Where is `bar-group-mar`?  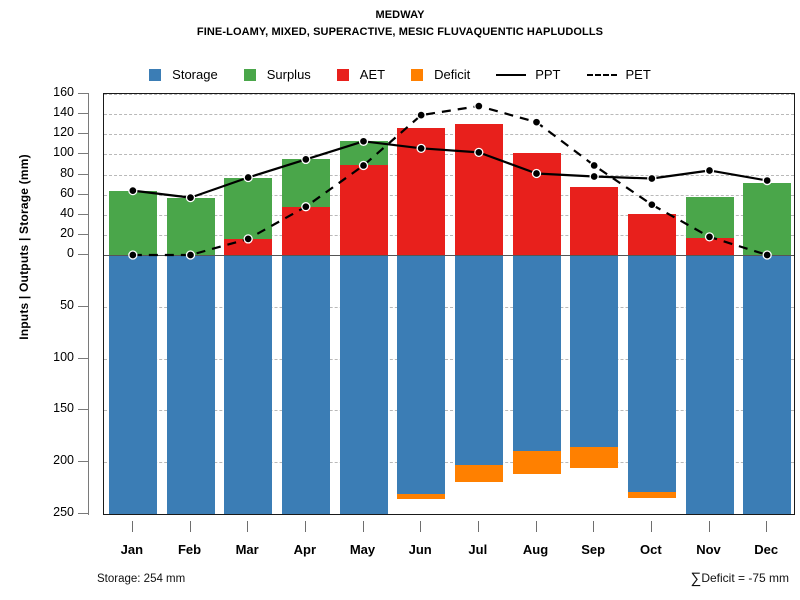
bar-group-mar is located at coordinates (248, 304).